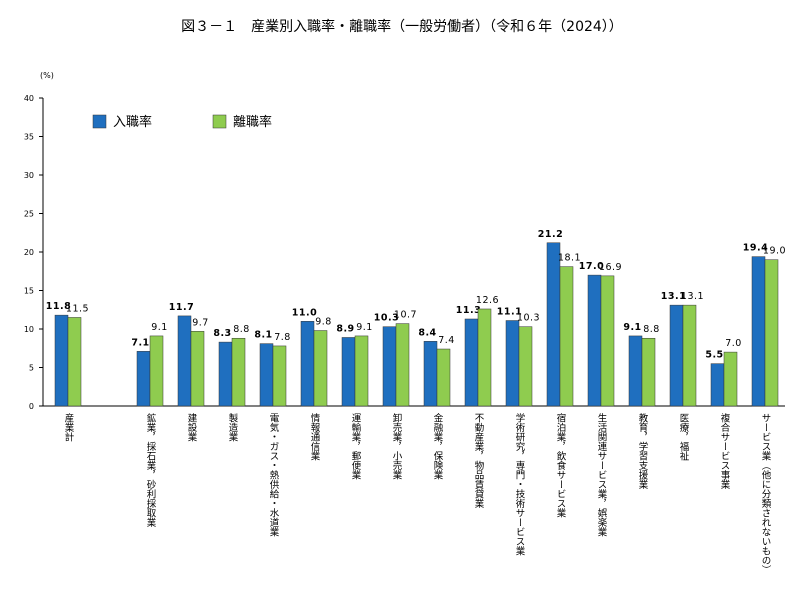 The height and width of the screenshot is (592, 805). What do you see at coordinates (427, 332) in the screenshot?
I see `value-label: 8.4` at bounding box center [427, 332].